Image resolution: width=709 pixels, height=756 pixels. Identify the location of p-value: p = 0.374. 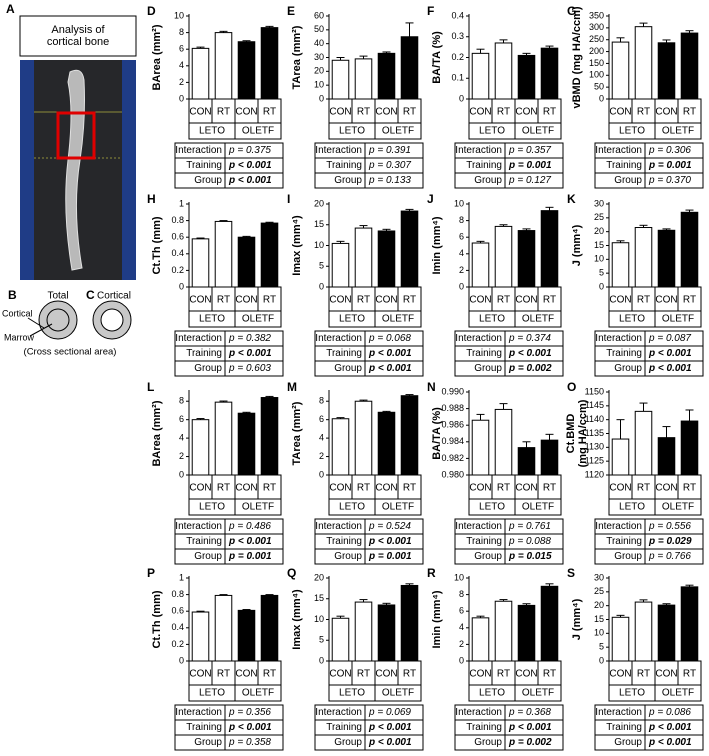
(529, 338).